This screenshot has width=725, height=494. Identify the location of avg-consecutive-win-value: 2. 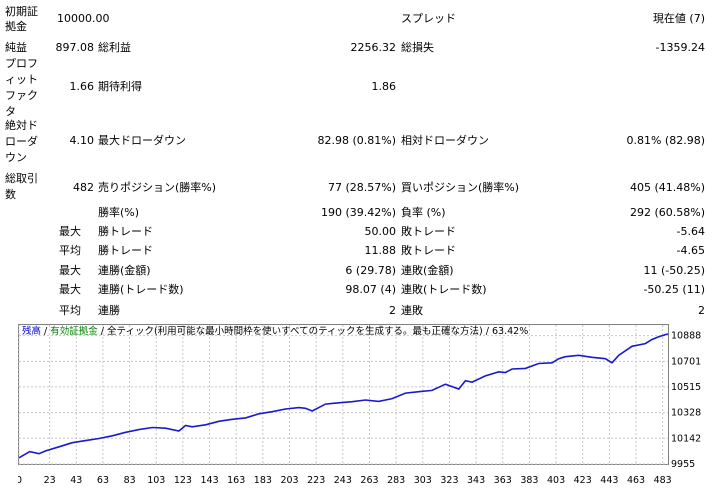
(392, 310).